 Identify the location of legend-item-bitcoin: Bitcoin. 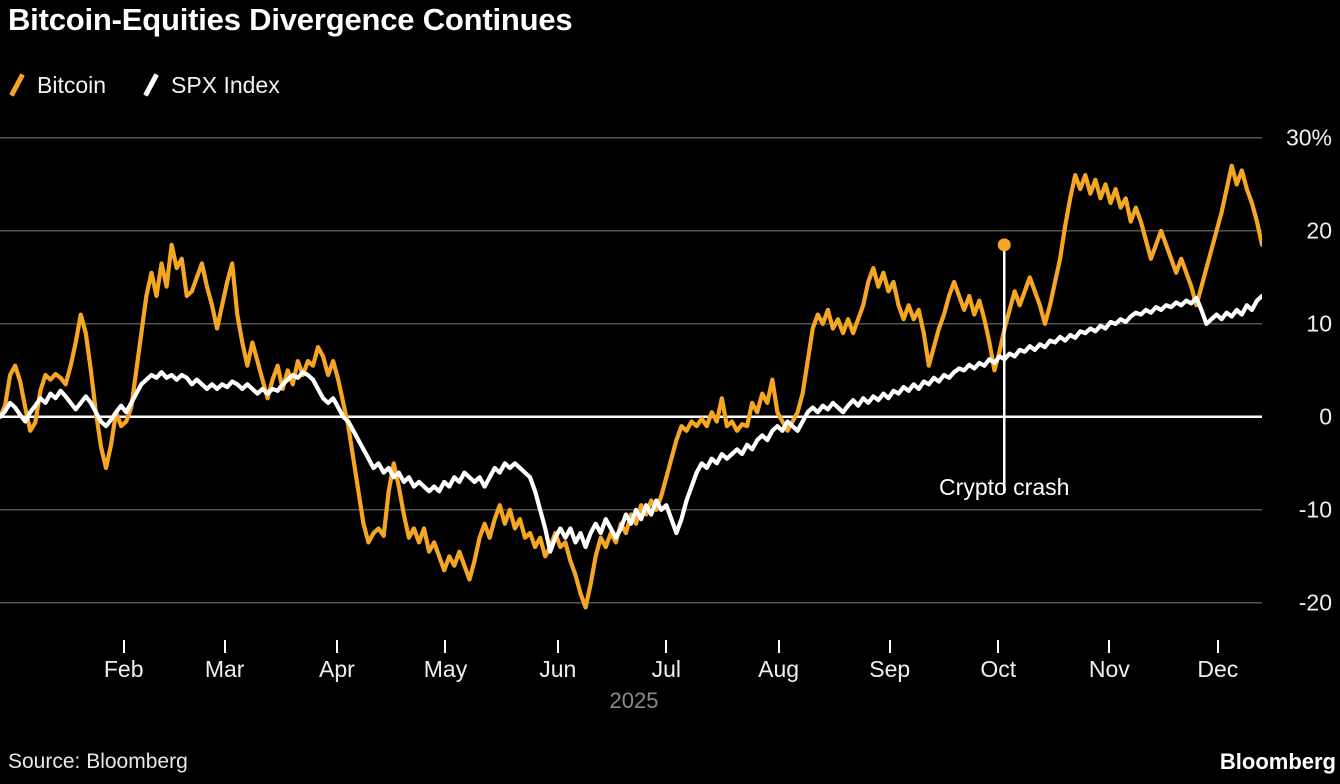
(57, 84).